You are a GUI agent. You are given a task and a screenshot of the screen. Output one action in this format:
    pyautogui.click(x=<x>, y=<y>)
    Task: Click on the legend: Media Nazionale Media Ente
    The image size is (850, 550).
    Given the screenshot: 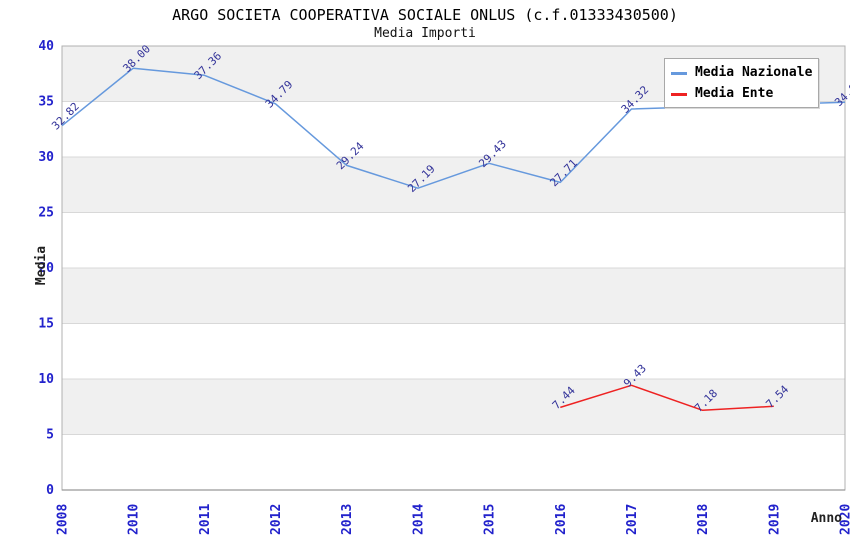 What is the action you would take?
    pyautogui.click(x=742, y=83)
    